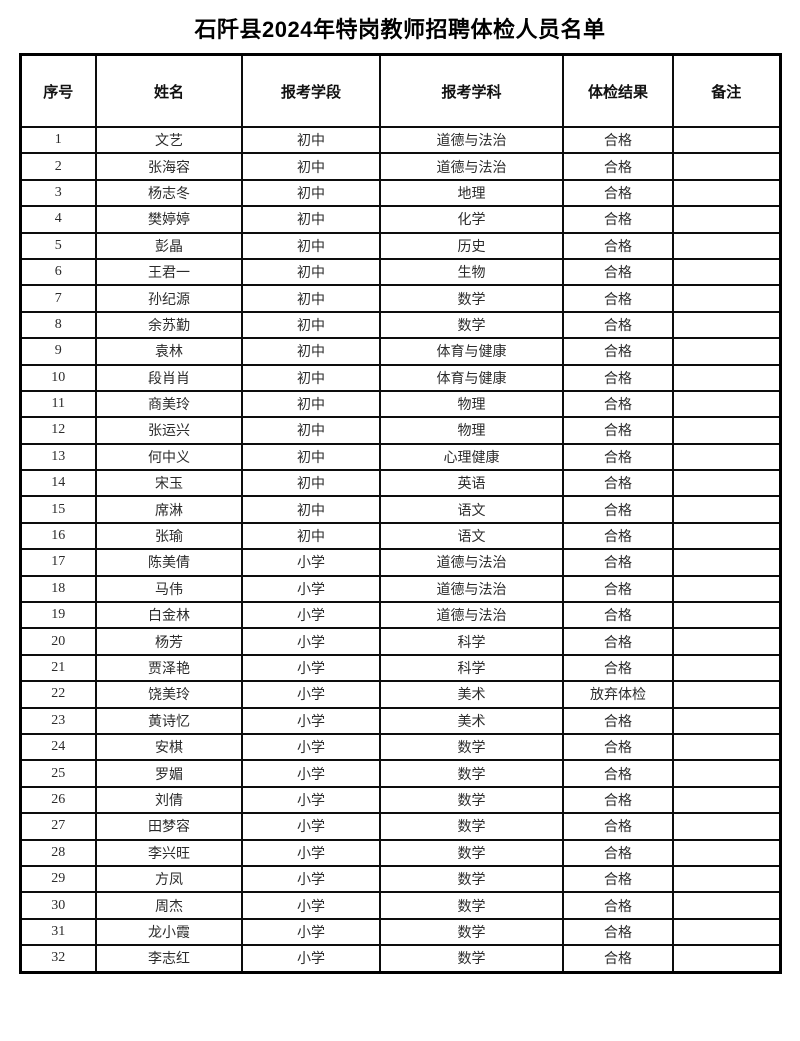 The image size is (800, 1041). I want to click on cell-name: 陈美倩, so click(169, 562).